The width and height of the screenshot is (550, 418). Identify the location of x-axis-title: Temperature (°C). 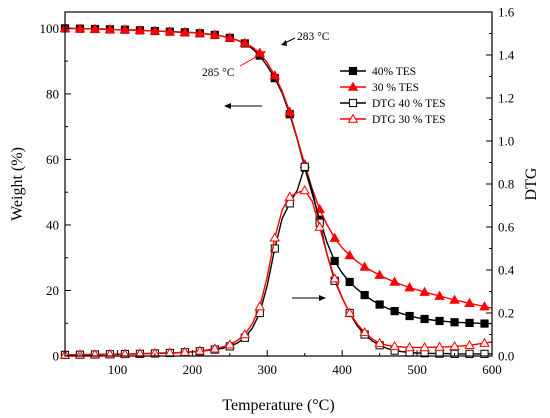
(278, 405).